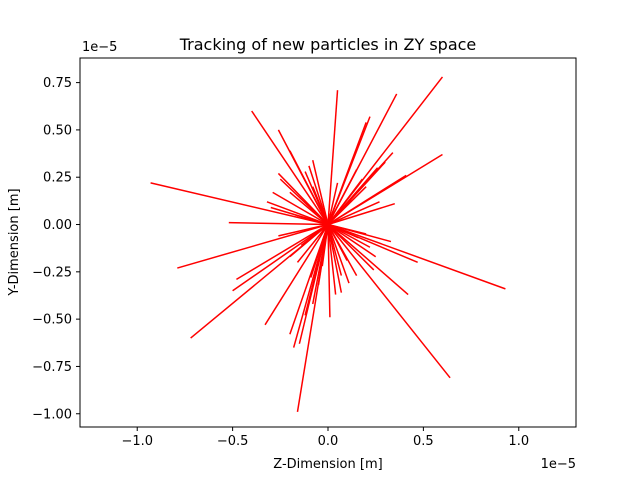 The height and width of the screenshot is (480, 640). I want to click on x-axis-ticks: −1.0 −0.5 0.0 0.5 1.0, so click(325, 438).